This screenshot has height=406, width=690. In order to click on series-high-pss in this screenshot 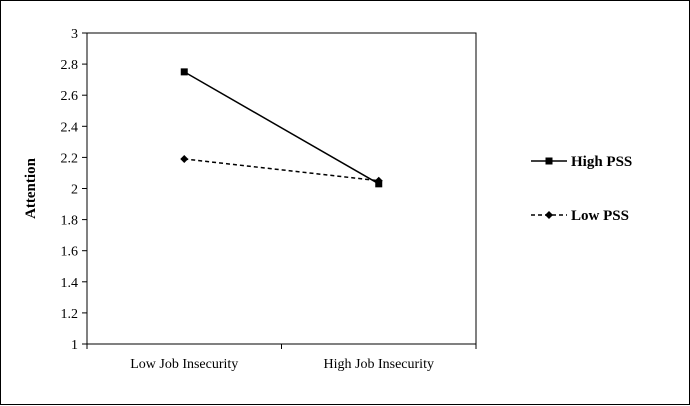, I will do `click(281, 128)`.